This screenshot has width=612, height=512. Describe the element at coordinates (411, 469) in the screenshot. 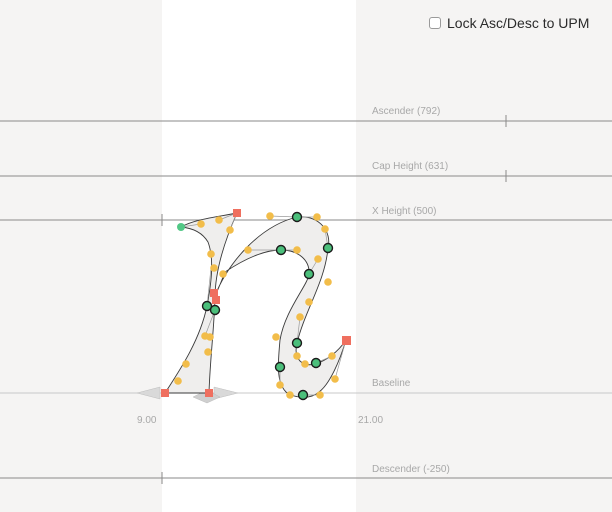

I see `descender-label: Descender (-250)` at that location.